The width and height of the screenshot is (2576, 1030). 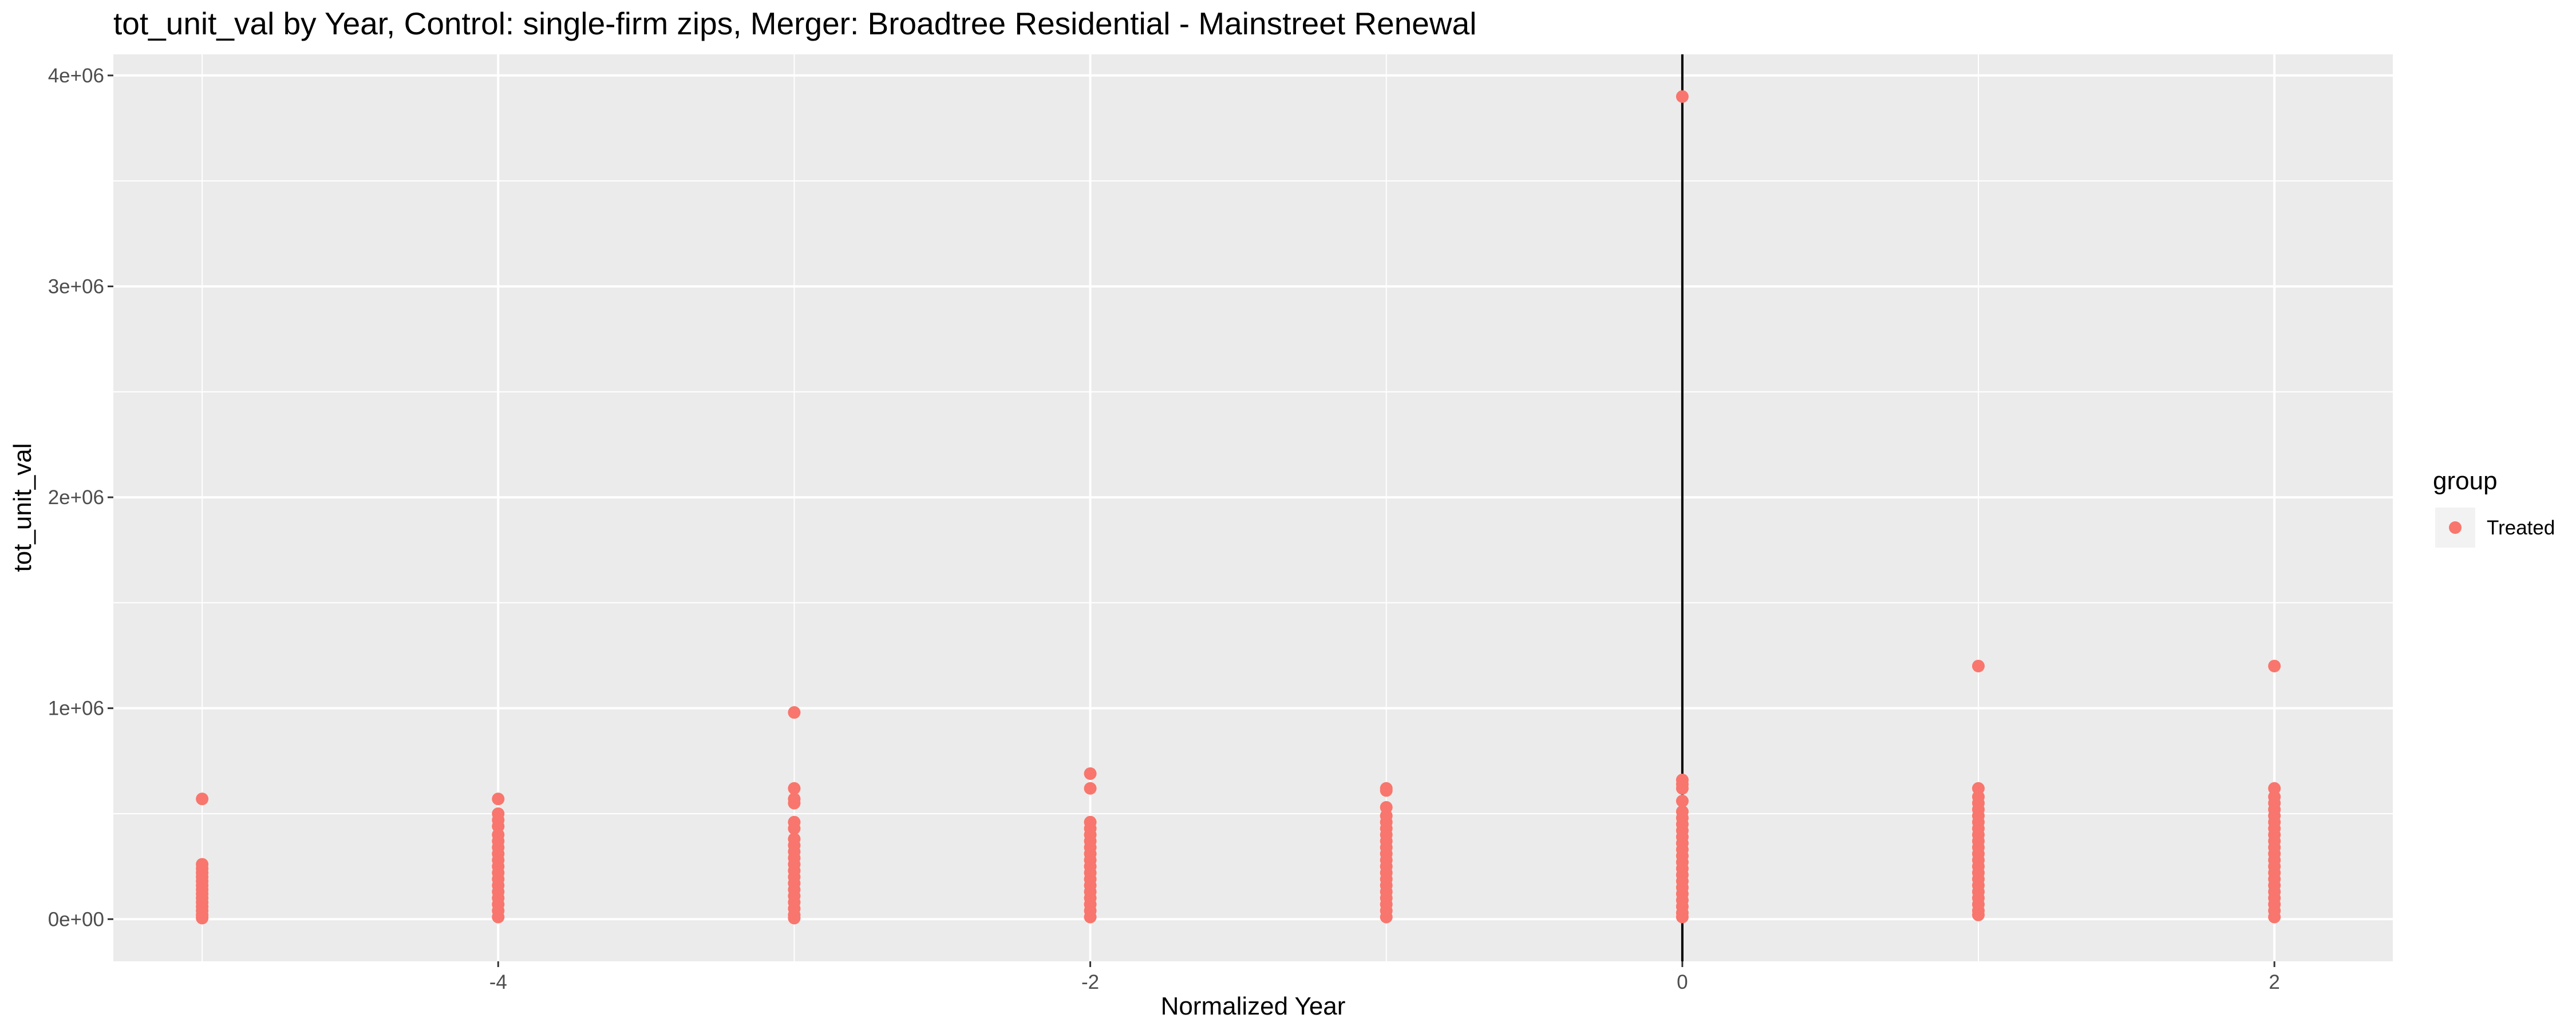 What do you see at coordinates (1682, 982) in the screenshot?
I see `x-tick-label: 0` at bounding box center [1682, 982].